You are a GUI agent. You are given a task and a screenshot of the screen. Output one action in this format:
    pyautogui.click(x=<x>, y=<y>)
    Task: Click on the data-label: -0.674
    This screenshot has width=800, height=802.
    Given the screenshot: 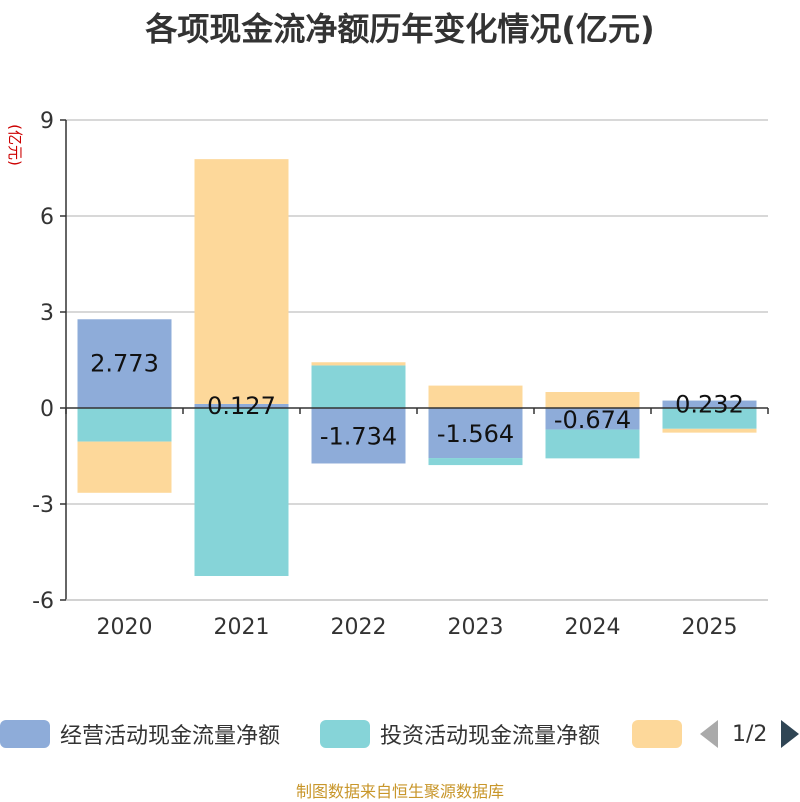 What is the action you would take?
    pyautogui.click(x=592, y=420)
    